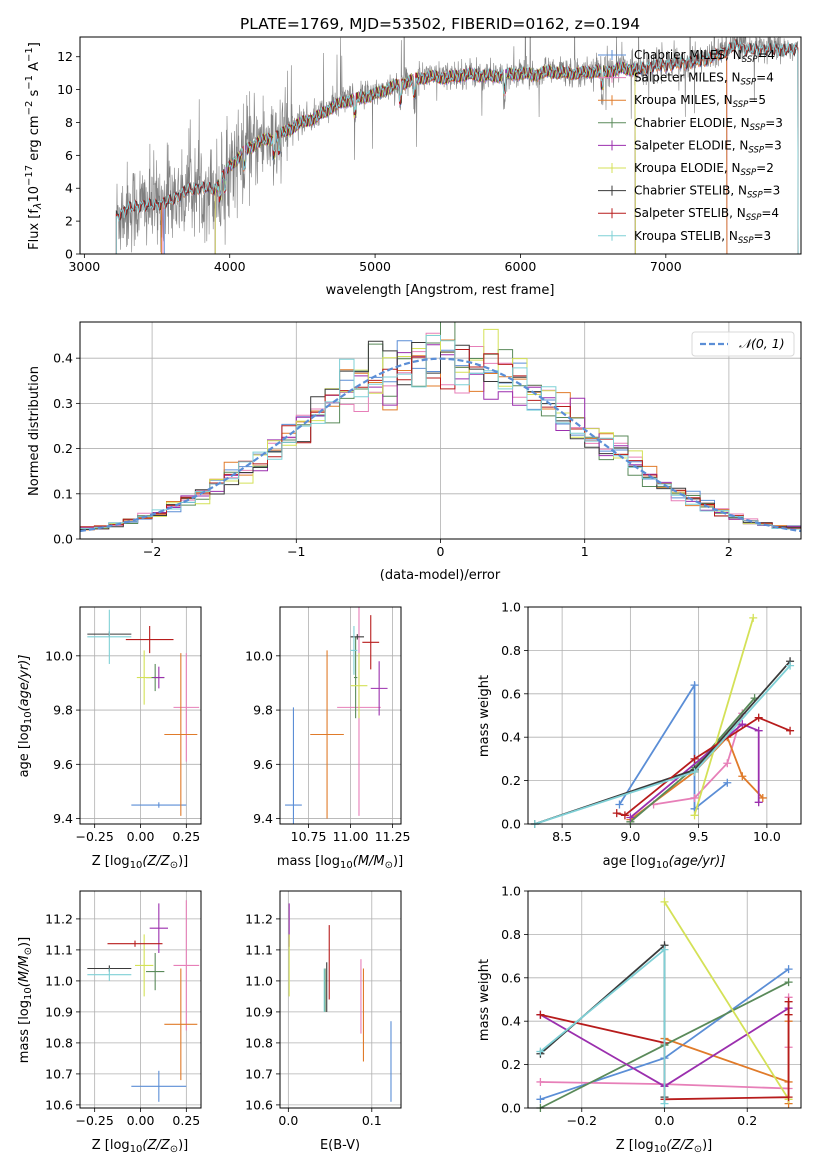 Image resolution: width=819 pixels, height=1170 pixels. I want to click on legend-label: Chabrier MILES, NSSP=4, so click(704, 56).